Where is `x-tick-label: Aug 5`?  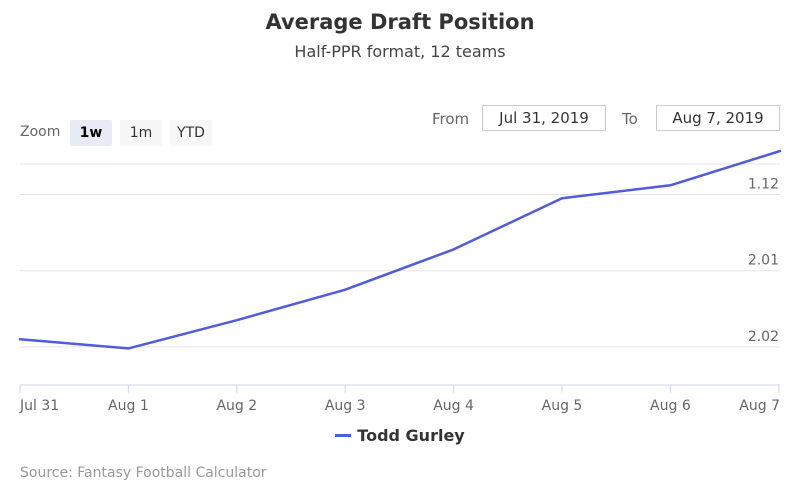
x-tick-label: Aug 5 is located at coordinates (562, 406).